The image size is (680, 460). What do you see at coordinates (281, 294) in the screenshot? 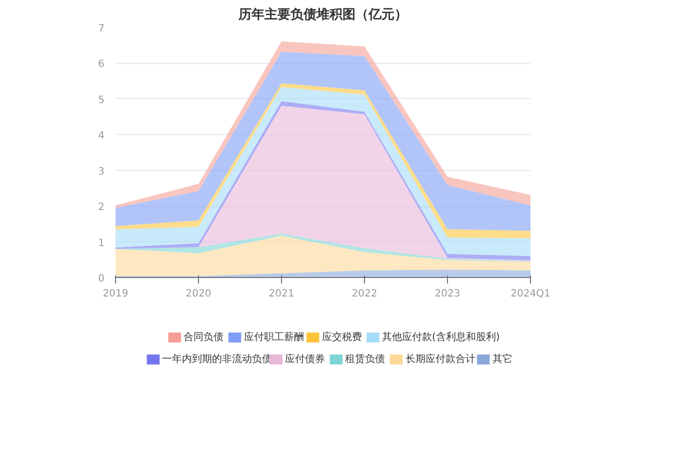
I see `x-tick-label: 2021` at bounding box center [281, 294].